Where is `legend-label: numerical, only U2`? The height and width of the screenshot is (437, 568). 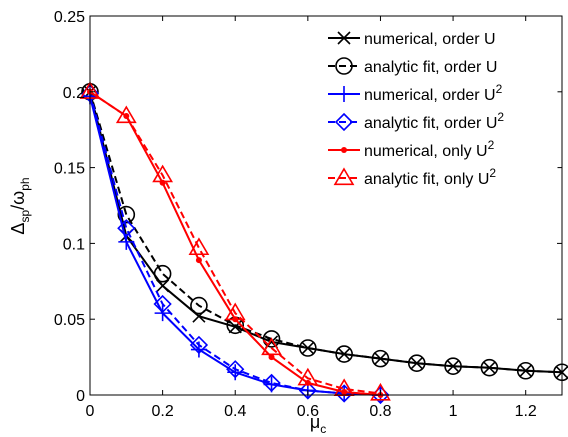
legend-label: numerical, only U2 is located at coordinates (429, 149).